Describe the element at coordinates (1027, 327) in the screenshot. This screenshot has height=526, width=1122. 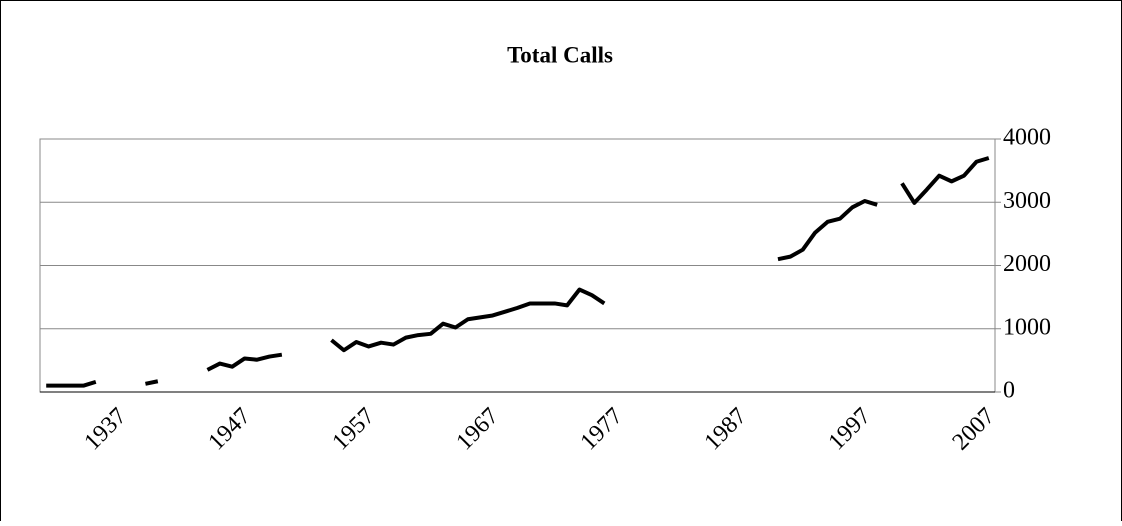
I see `y-tick-label: 1000` at that location.